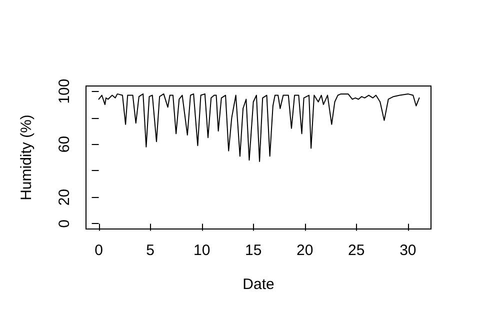 The width and height of the screenshot is (480, 335). I want to click on x-axis-title: Date, so click(258, 284).